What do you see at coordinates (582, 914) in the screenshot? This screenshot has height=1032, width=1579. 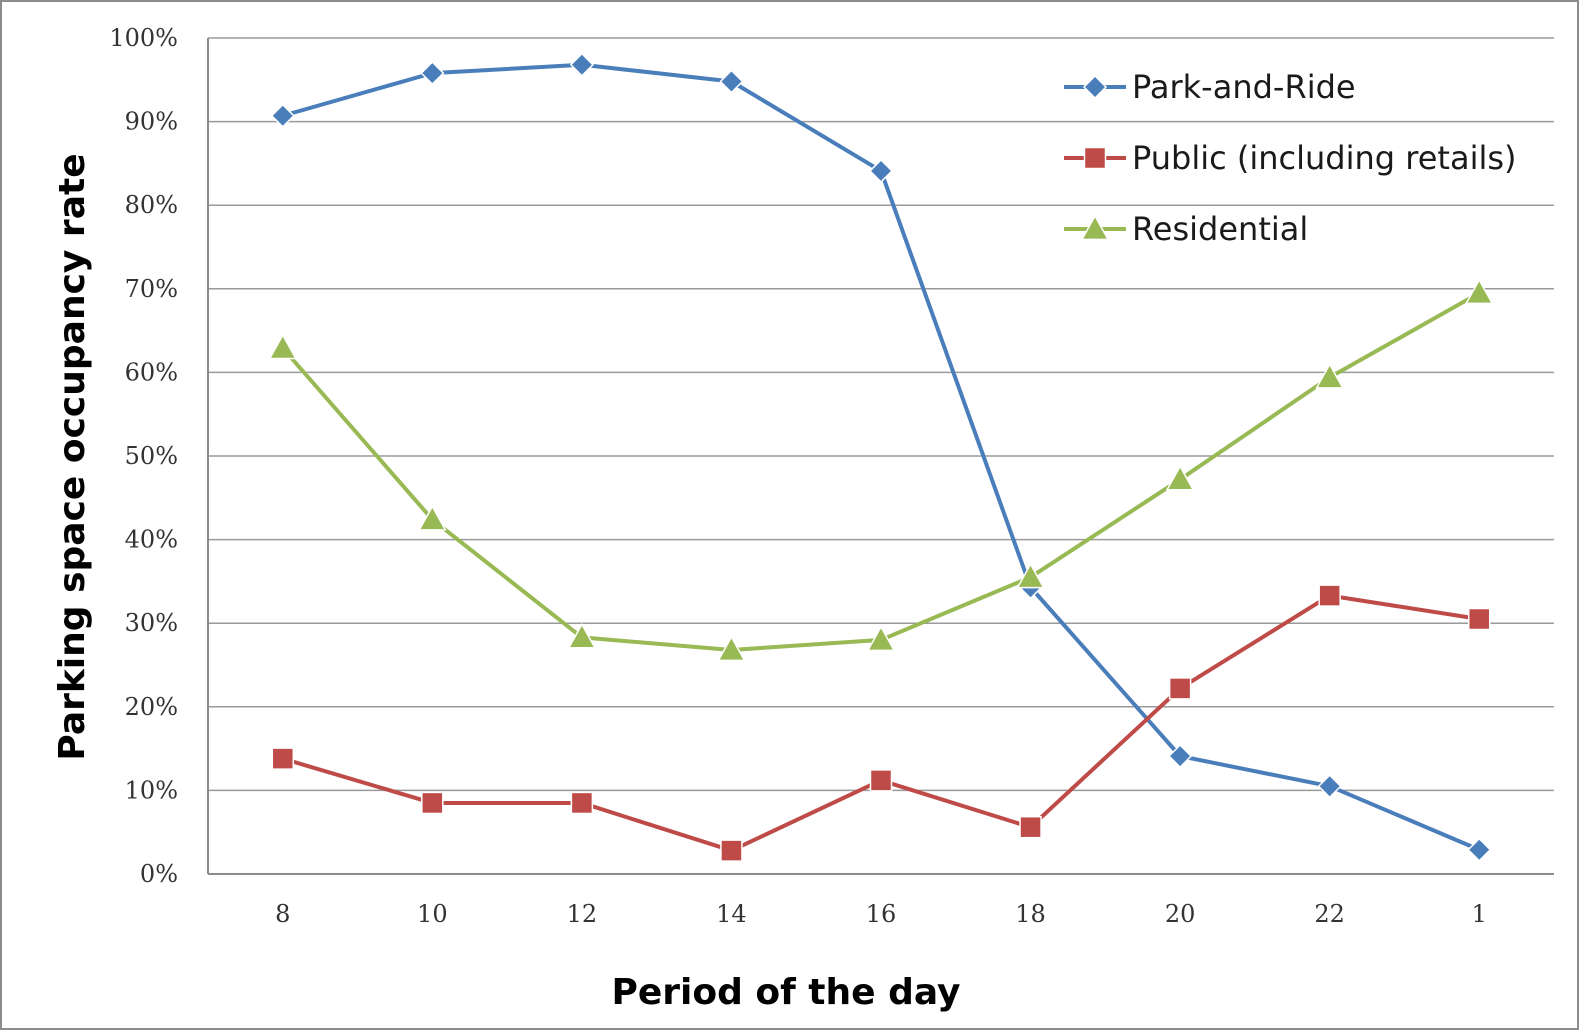 I see `x-tick-label: 12` at bounding box center [582, 914].